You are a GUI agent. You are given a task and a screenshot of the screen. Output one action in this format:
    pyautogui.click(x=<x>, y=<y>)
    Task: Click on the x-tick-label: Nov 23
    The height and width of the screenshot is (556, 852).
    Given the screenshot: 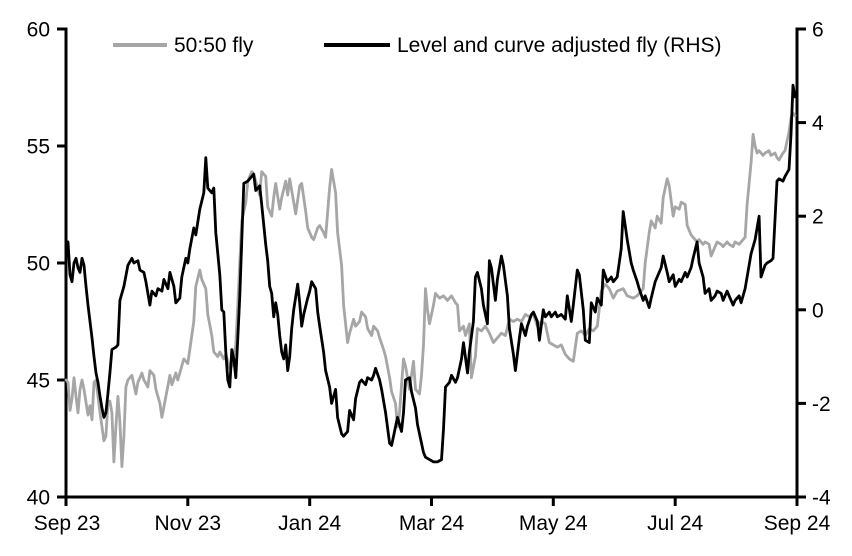 What is the action you would take?
    pyautogui.click(x=188, y=523)
    